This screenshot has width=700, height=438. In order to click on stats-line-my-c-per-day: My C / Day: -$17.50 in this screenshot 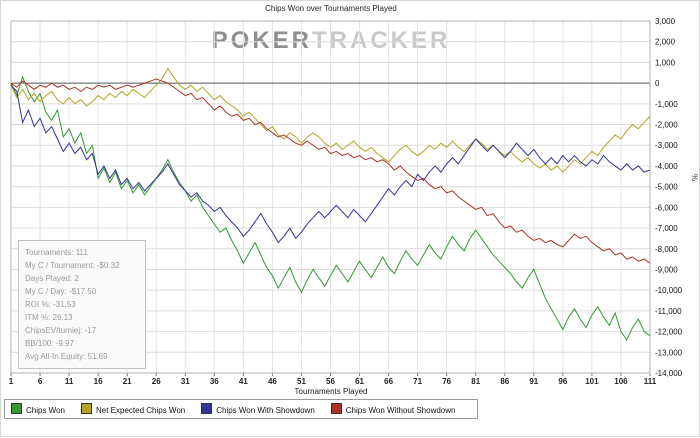, I will do `click(61, 291)`.